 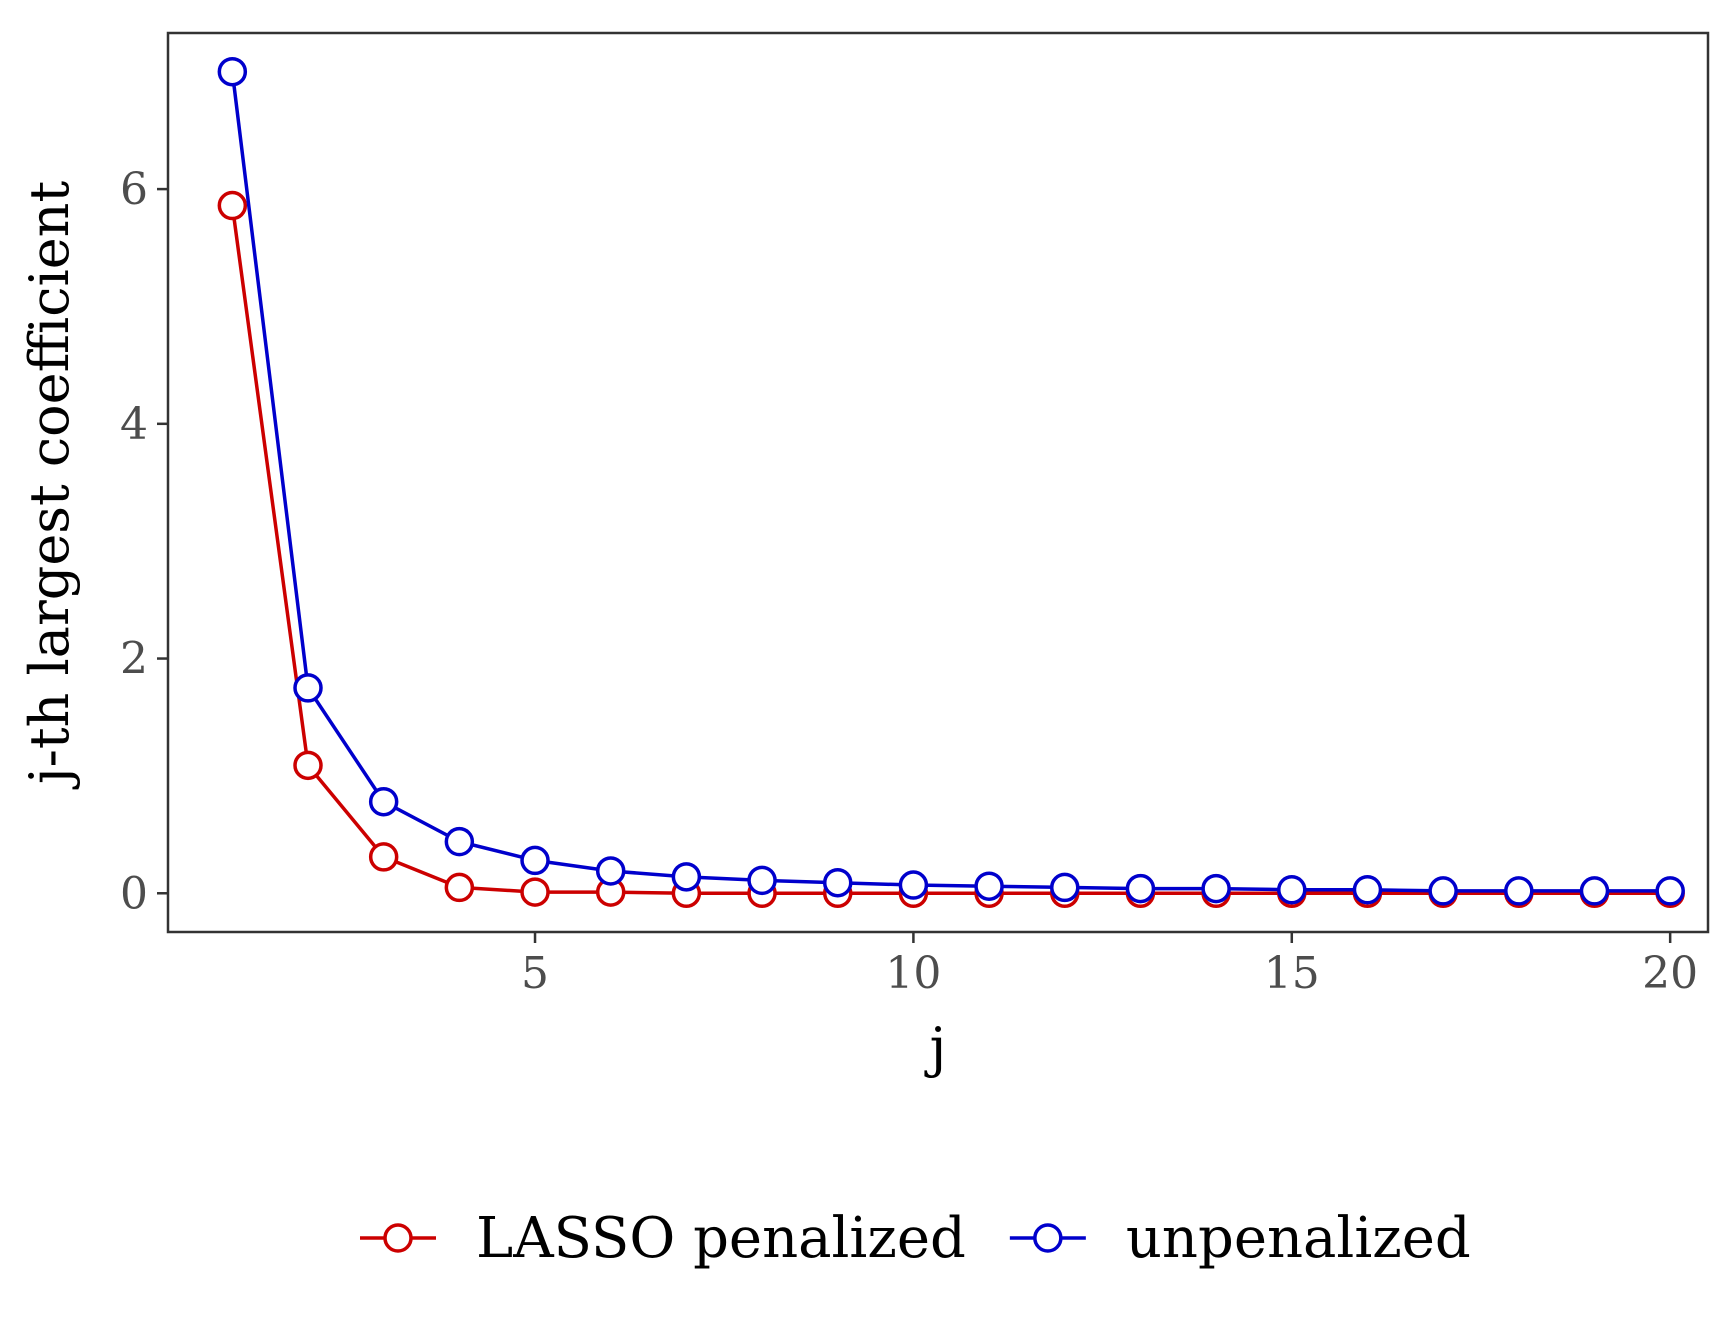 I want to click on legend-item: unpenalized, so click(x=1240, y=1238).